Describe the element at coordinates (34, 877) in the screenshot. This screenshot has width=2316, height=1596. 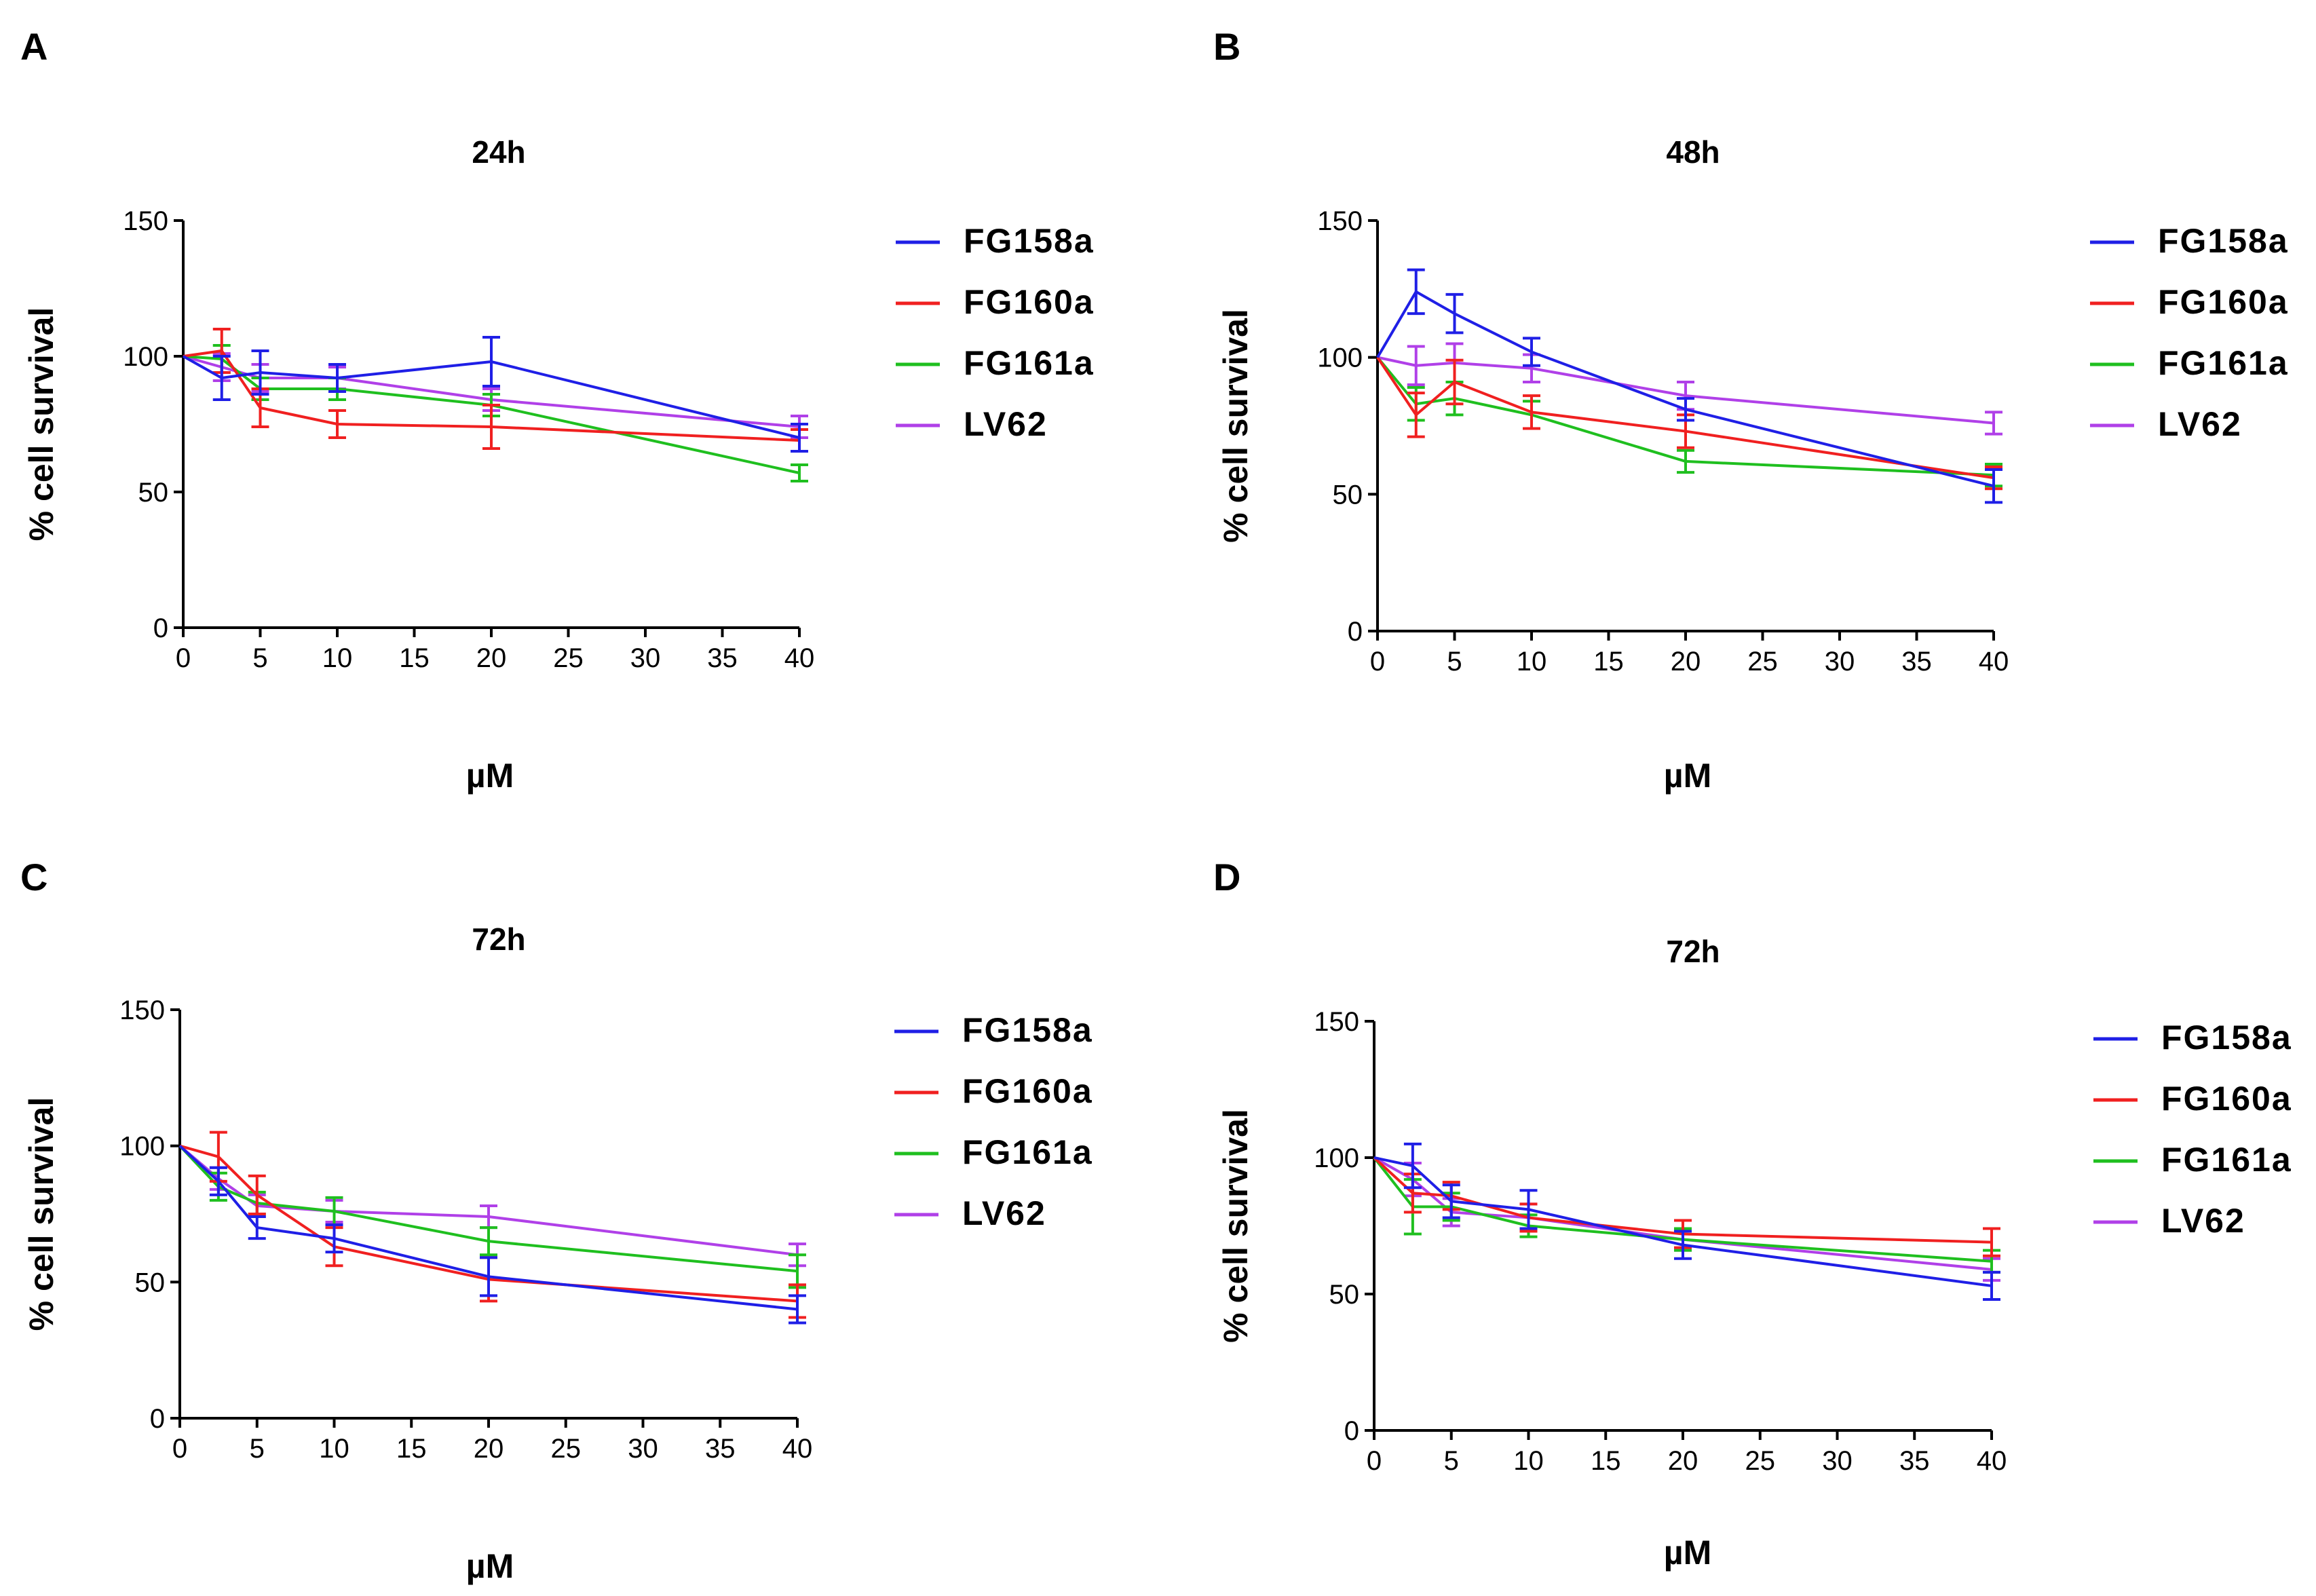
I see `panel-letter: C` at that location.